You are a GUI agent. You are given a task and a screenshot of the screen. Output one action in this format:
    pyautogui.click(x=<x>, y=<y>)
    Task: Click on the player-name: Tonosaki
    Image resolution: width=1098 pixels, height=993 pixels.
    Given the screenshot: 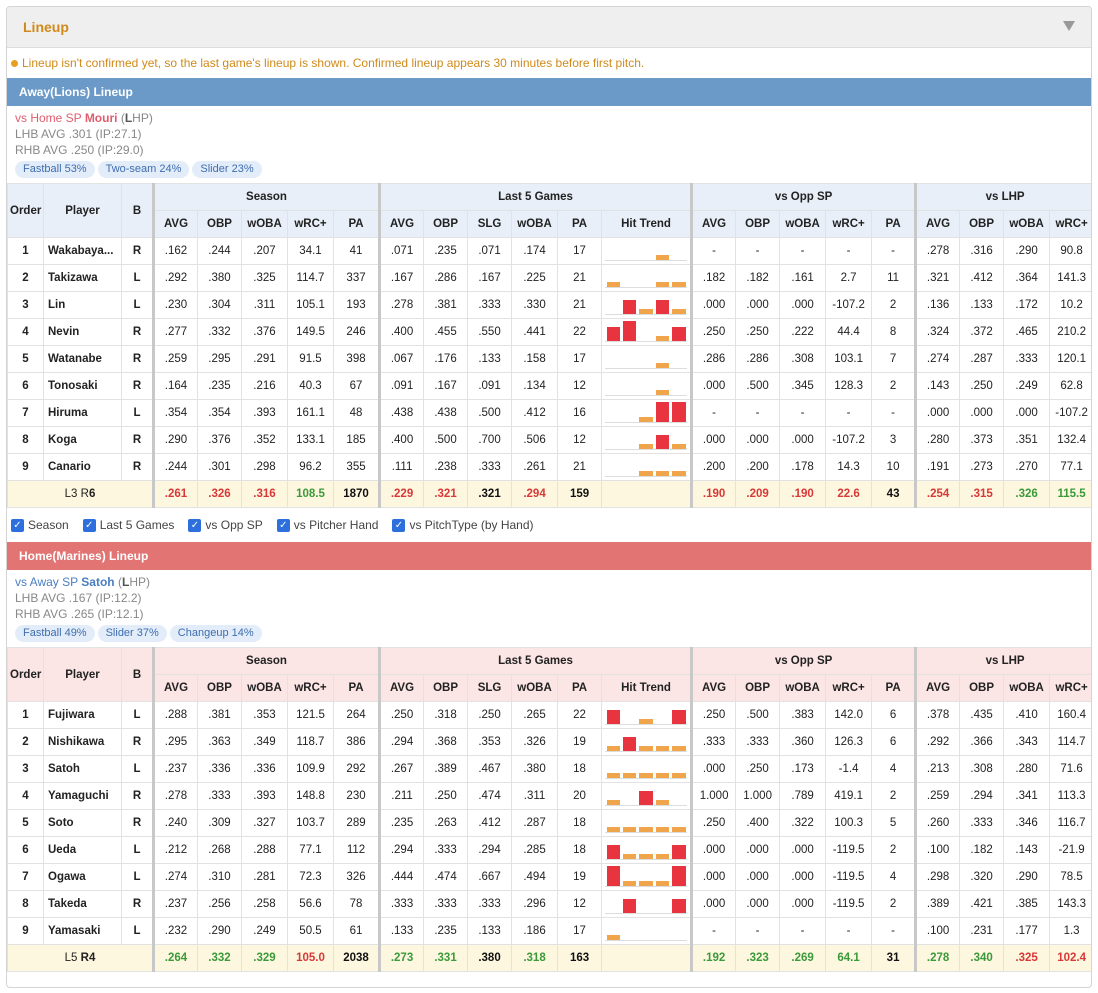 What is the action you would take?
    pyautogui.click(x=82, y=386)
    